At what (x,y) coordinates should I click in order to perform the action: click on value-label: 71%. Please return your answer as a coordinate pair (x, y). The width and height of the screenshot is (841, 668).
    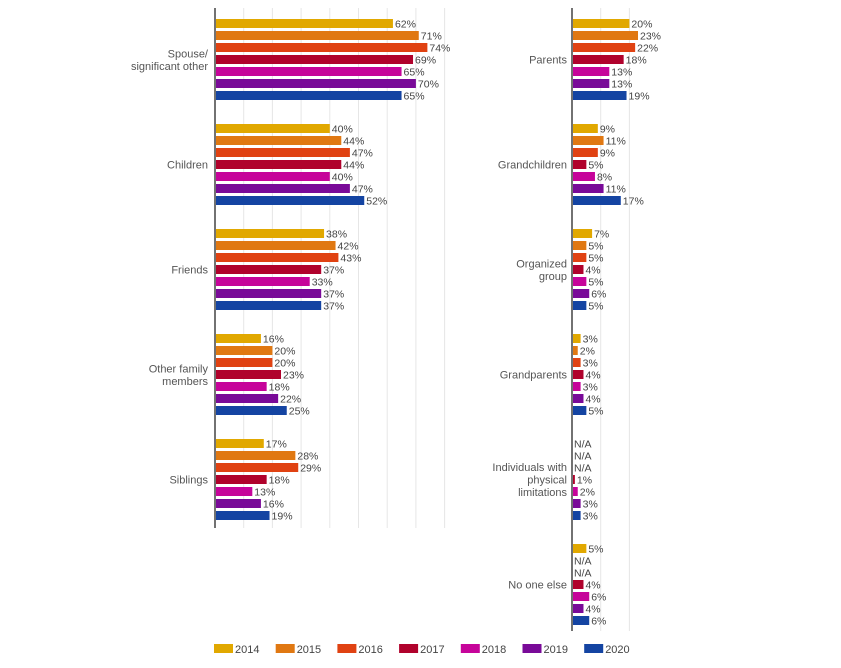
    Looking at the image, I should click on (431, 37).